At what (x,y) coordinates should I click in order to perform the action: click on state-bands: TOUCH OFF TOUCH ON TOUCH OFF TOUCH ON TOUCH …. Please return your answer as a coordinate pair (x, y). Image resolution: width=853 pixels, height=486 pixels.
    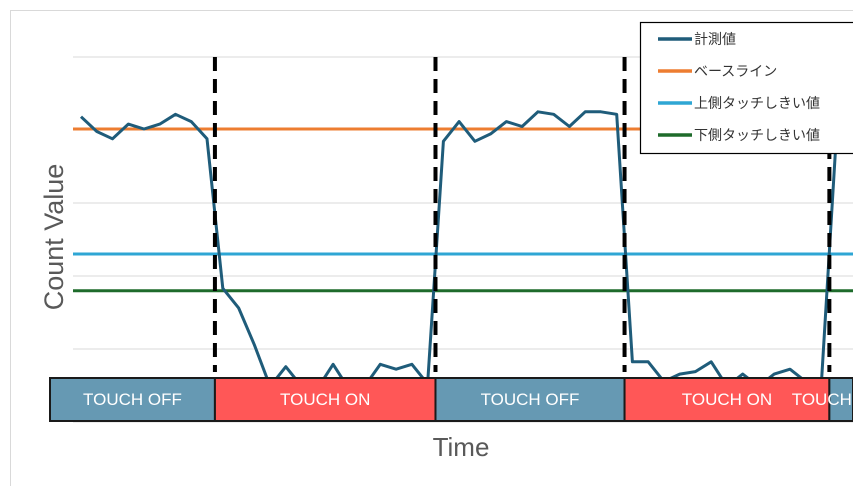
    Looking at the image, I should click on (451, 399).